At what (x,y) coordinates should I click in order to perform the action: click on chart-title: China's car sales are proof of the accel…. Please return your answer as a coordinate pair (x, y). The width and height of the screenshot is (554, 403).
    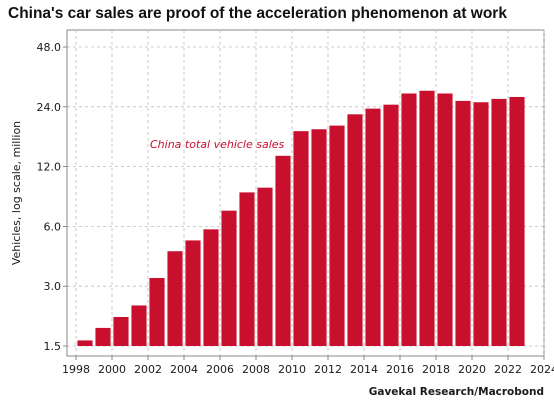
    Looking at the image, I should click on (257, 13).